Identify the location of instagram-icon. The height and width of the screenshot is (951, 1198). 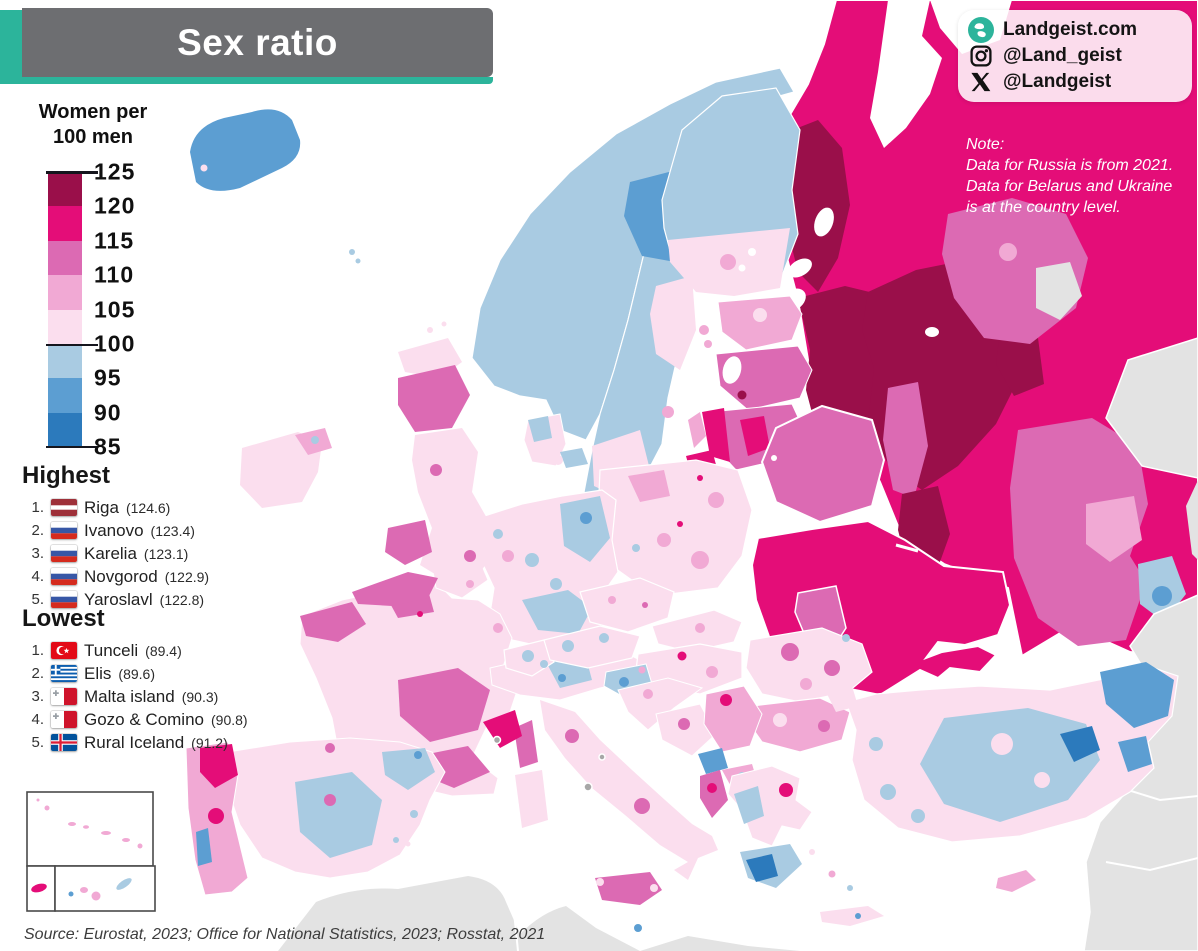
(981, 56).